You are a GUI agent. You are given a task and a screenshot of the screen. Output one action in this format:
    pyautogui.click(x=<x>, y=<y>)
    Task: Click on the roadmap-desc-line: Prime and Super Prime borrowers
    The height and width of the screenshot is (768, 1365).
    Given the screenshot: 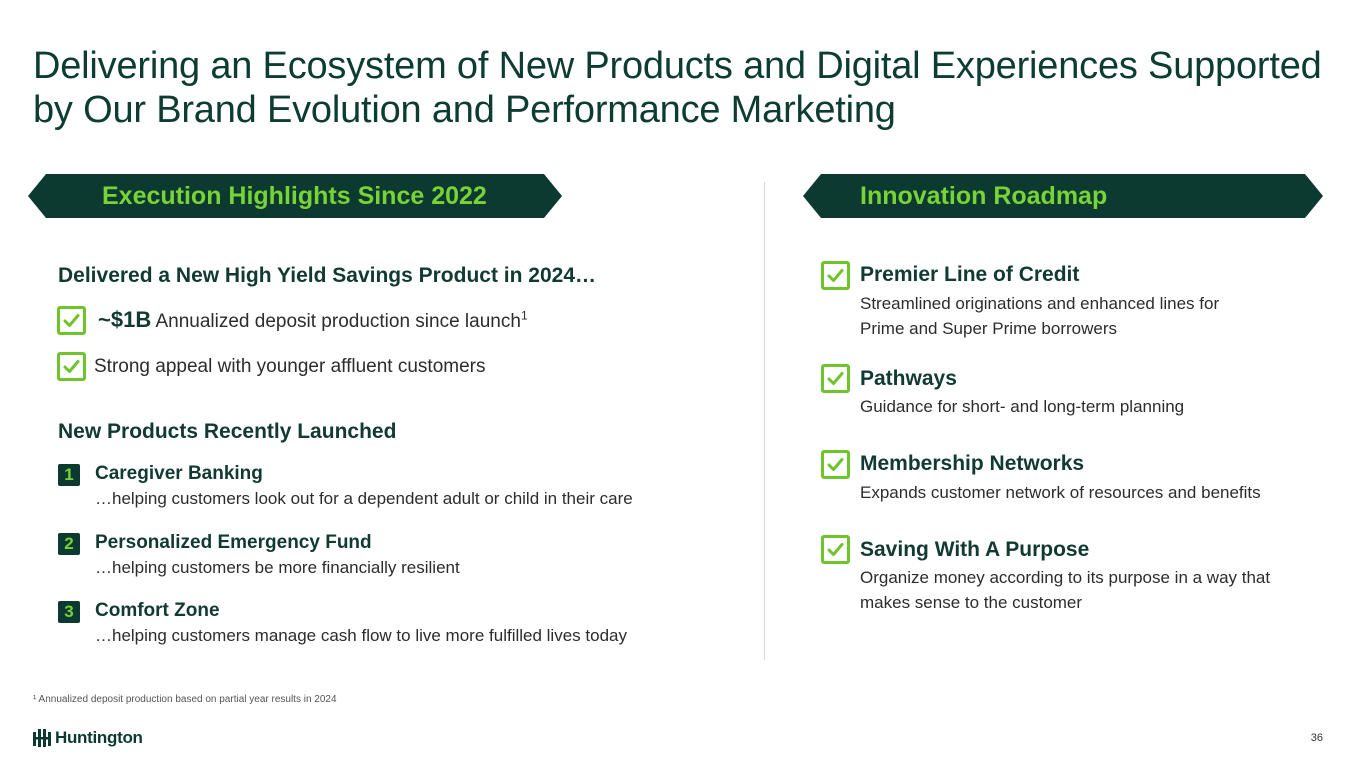 What is the action you would take?
    pyautogui.click(x=988, y=328)
    